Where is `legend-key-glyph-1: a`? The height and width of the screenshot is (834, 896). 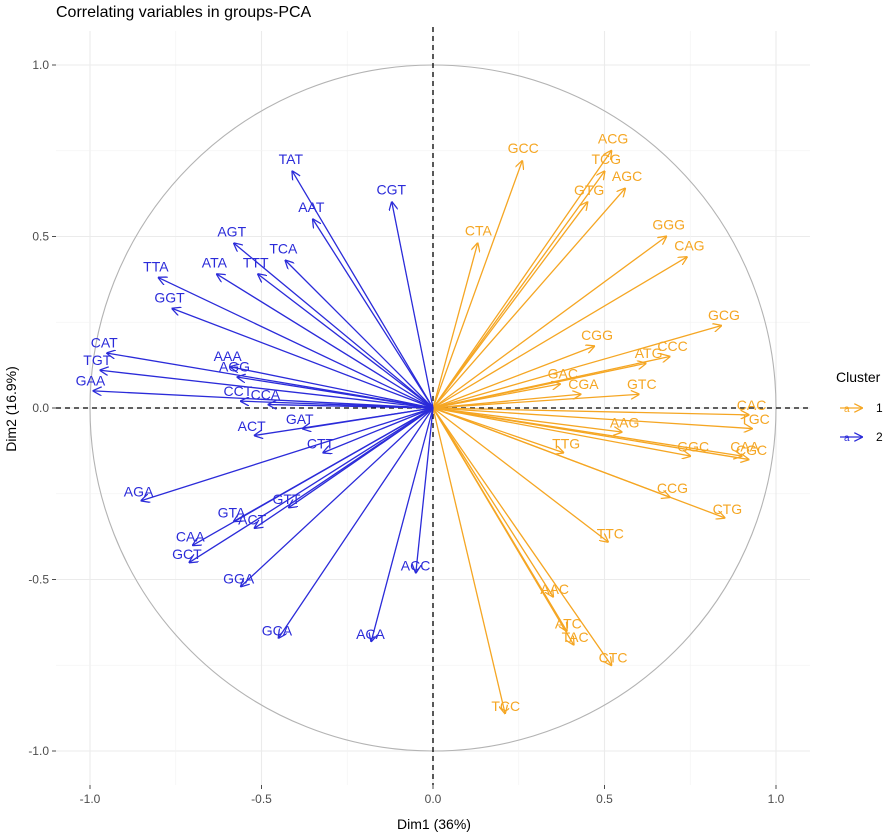 legend-key-glyph-1: a is located at coordinates (847, 409).